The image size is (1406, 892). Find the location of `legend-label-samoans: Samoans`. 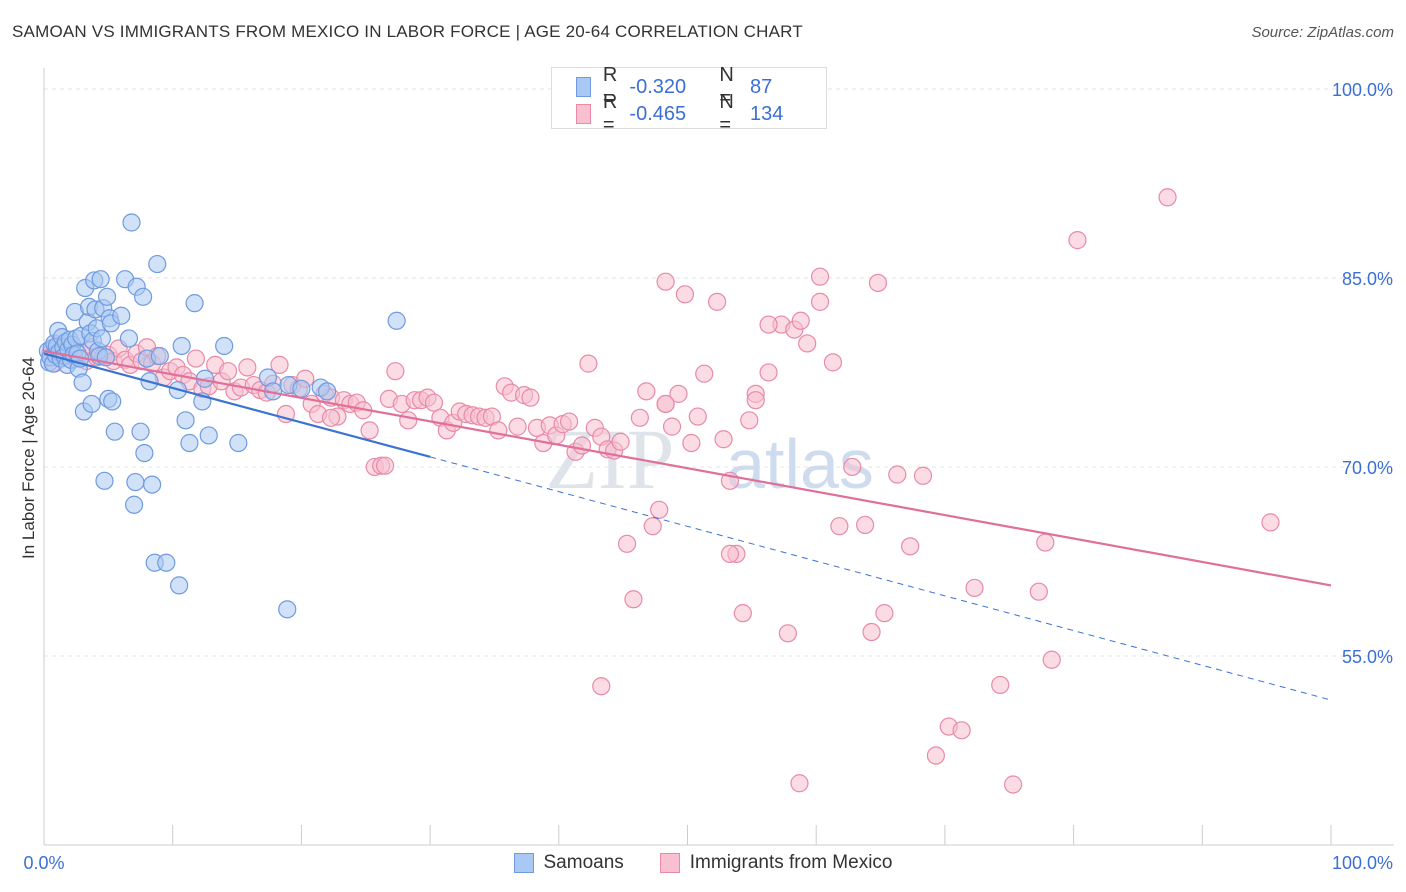

legend-label-samoans: Samoans is located at coordinates (583, 862).